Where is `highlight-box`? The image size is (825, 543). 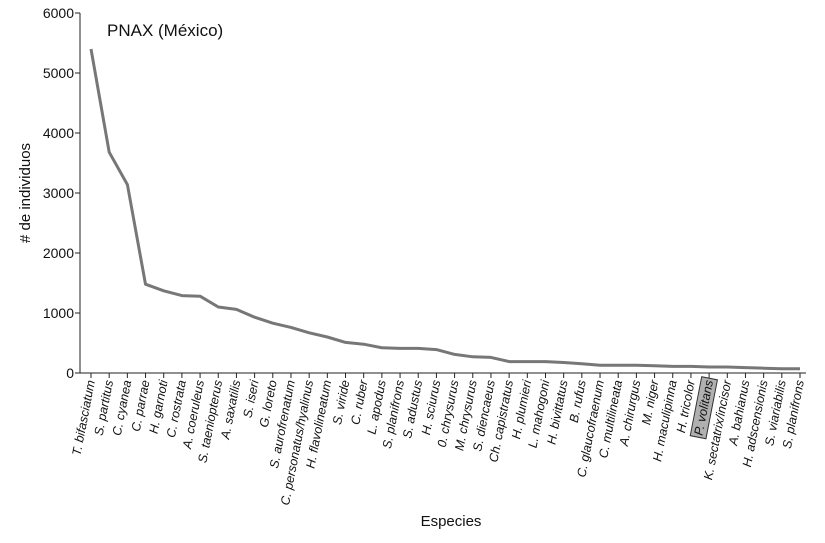 highlight-box is located at coordinates (703, 408).